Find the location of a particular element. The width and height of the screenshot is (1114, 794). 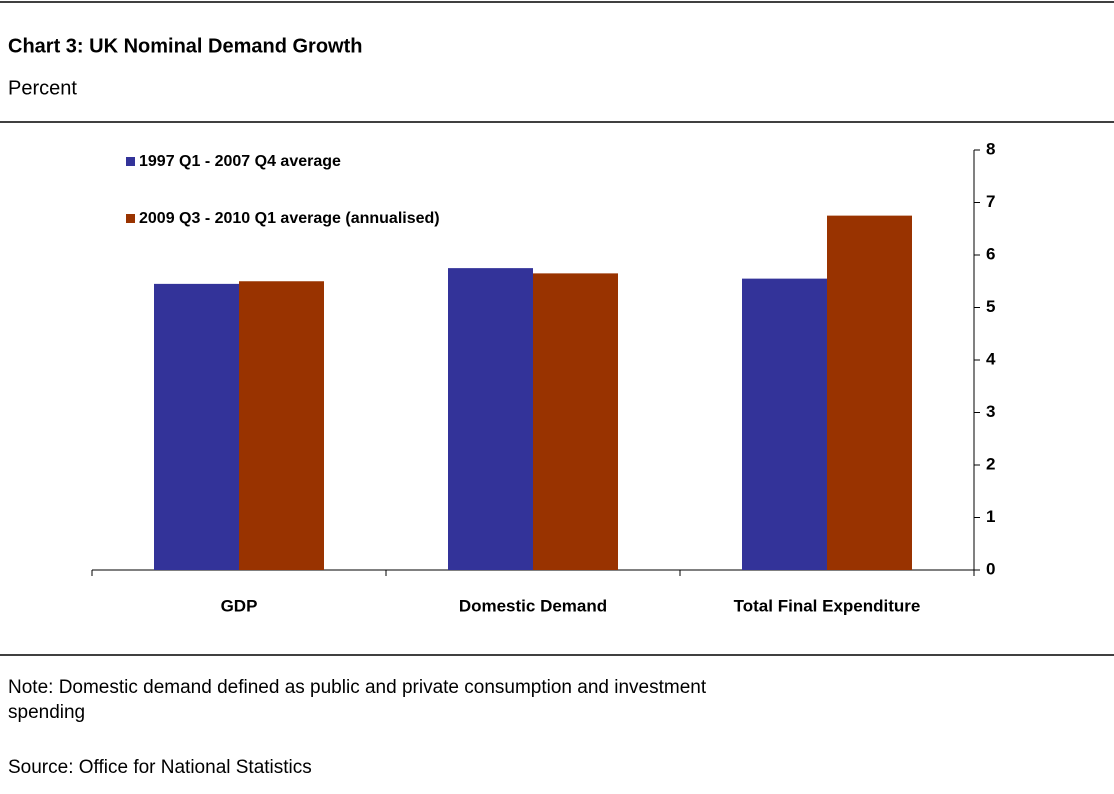

x-tick-label: Total Final Expenditure is located at coordinates (827, 605).